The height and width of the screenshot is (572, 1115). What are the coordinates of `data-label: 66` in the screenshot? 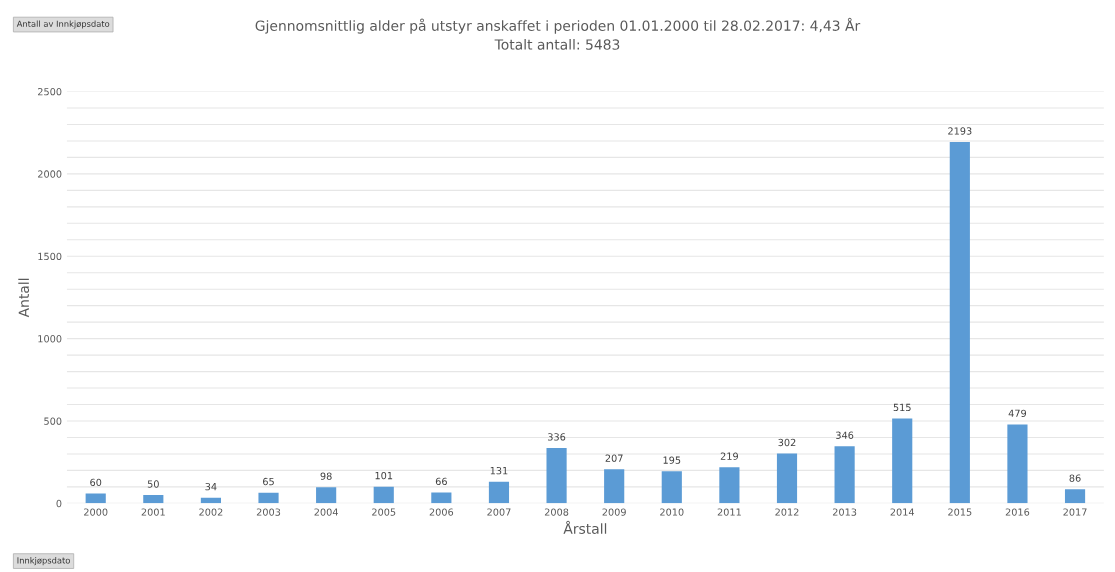 It's located at (441, 481).